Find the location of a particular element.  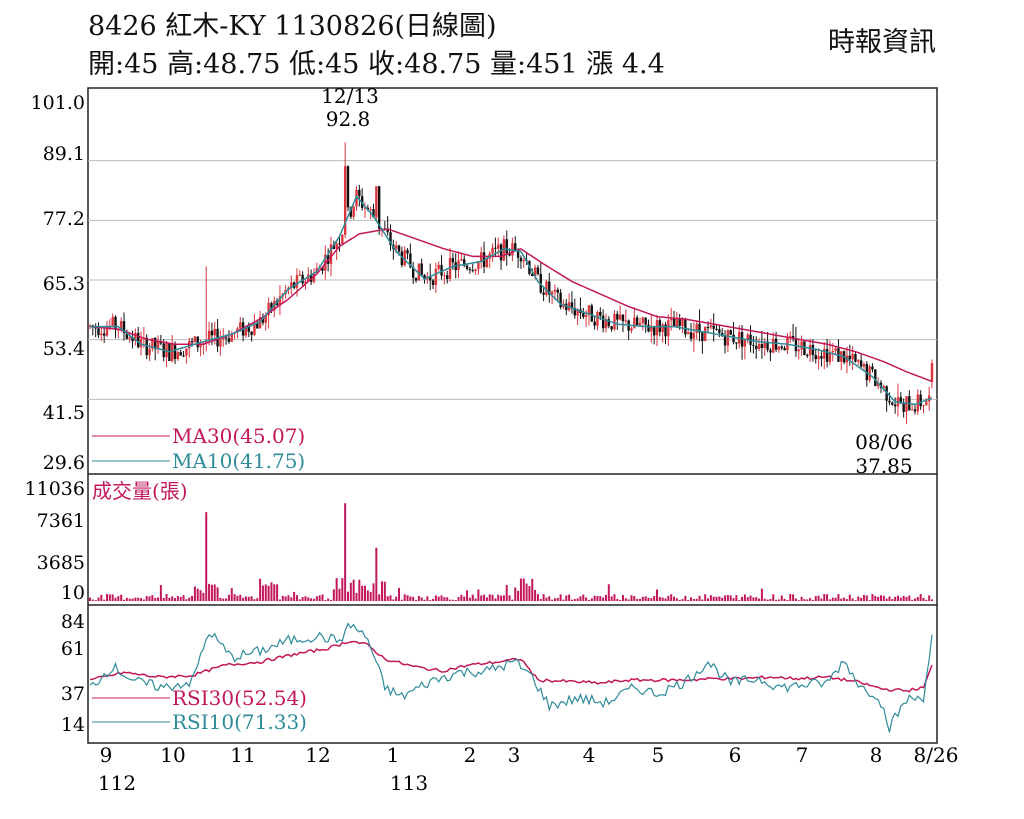

volume-tick-label: 11036 is located at coordinates (55, 489).